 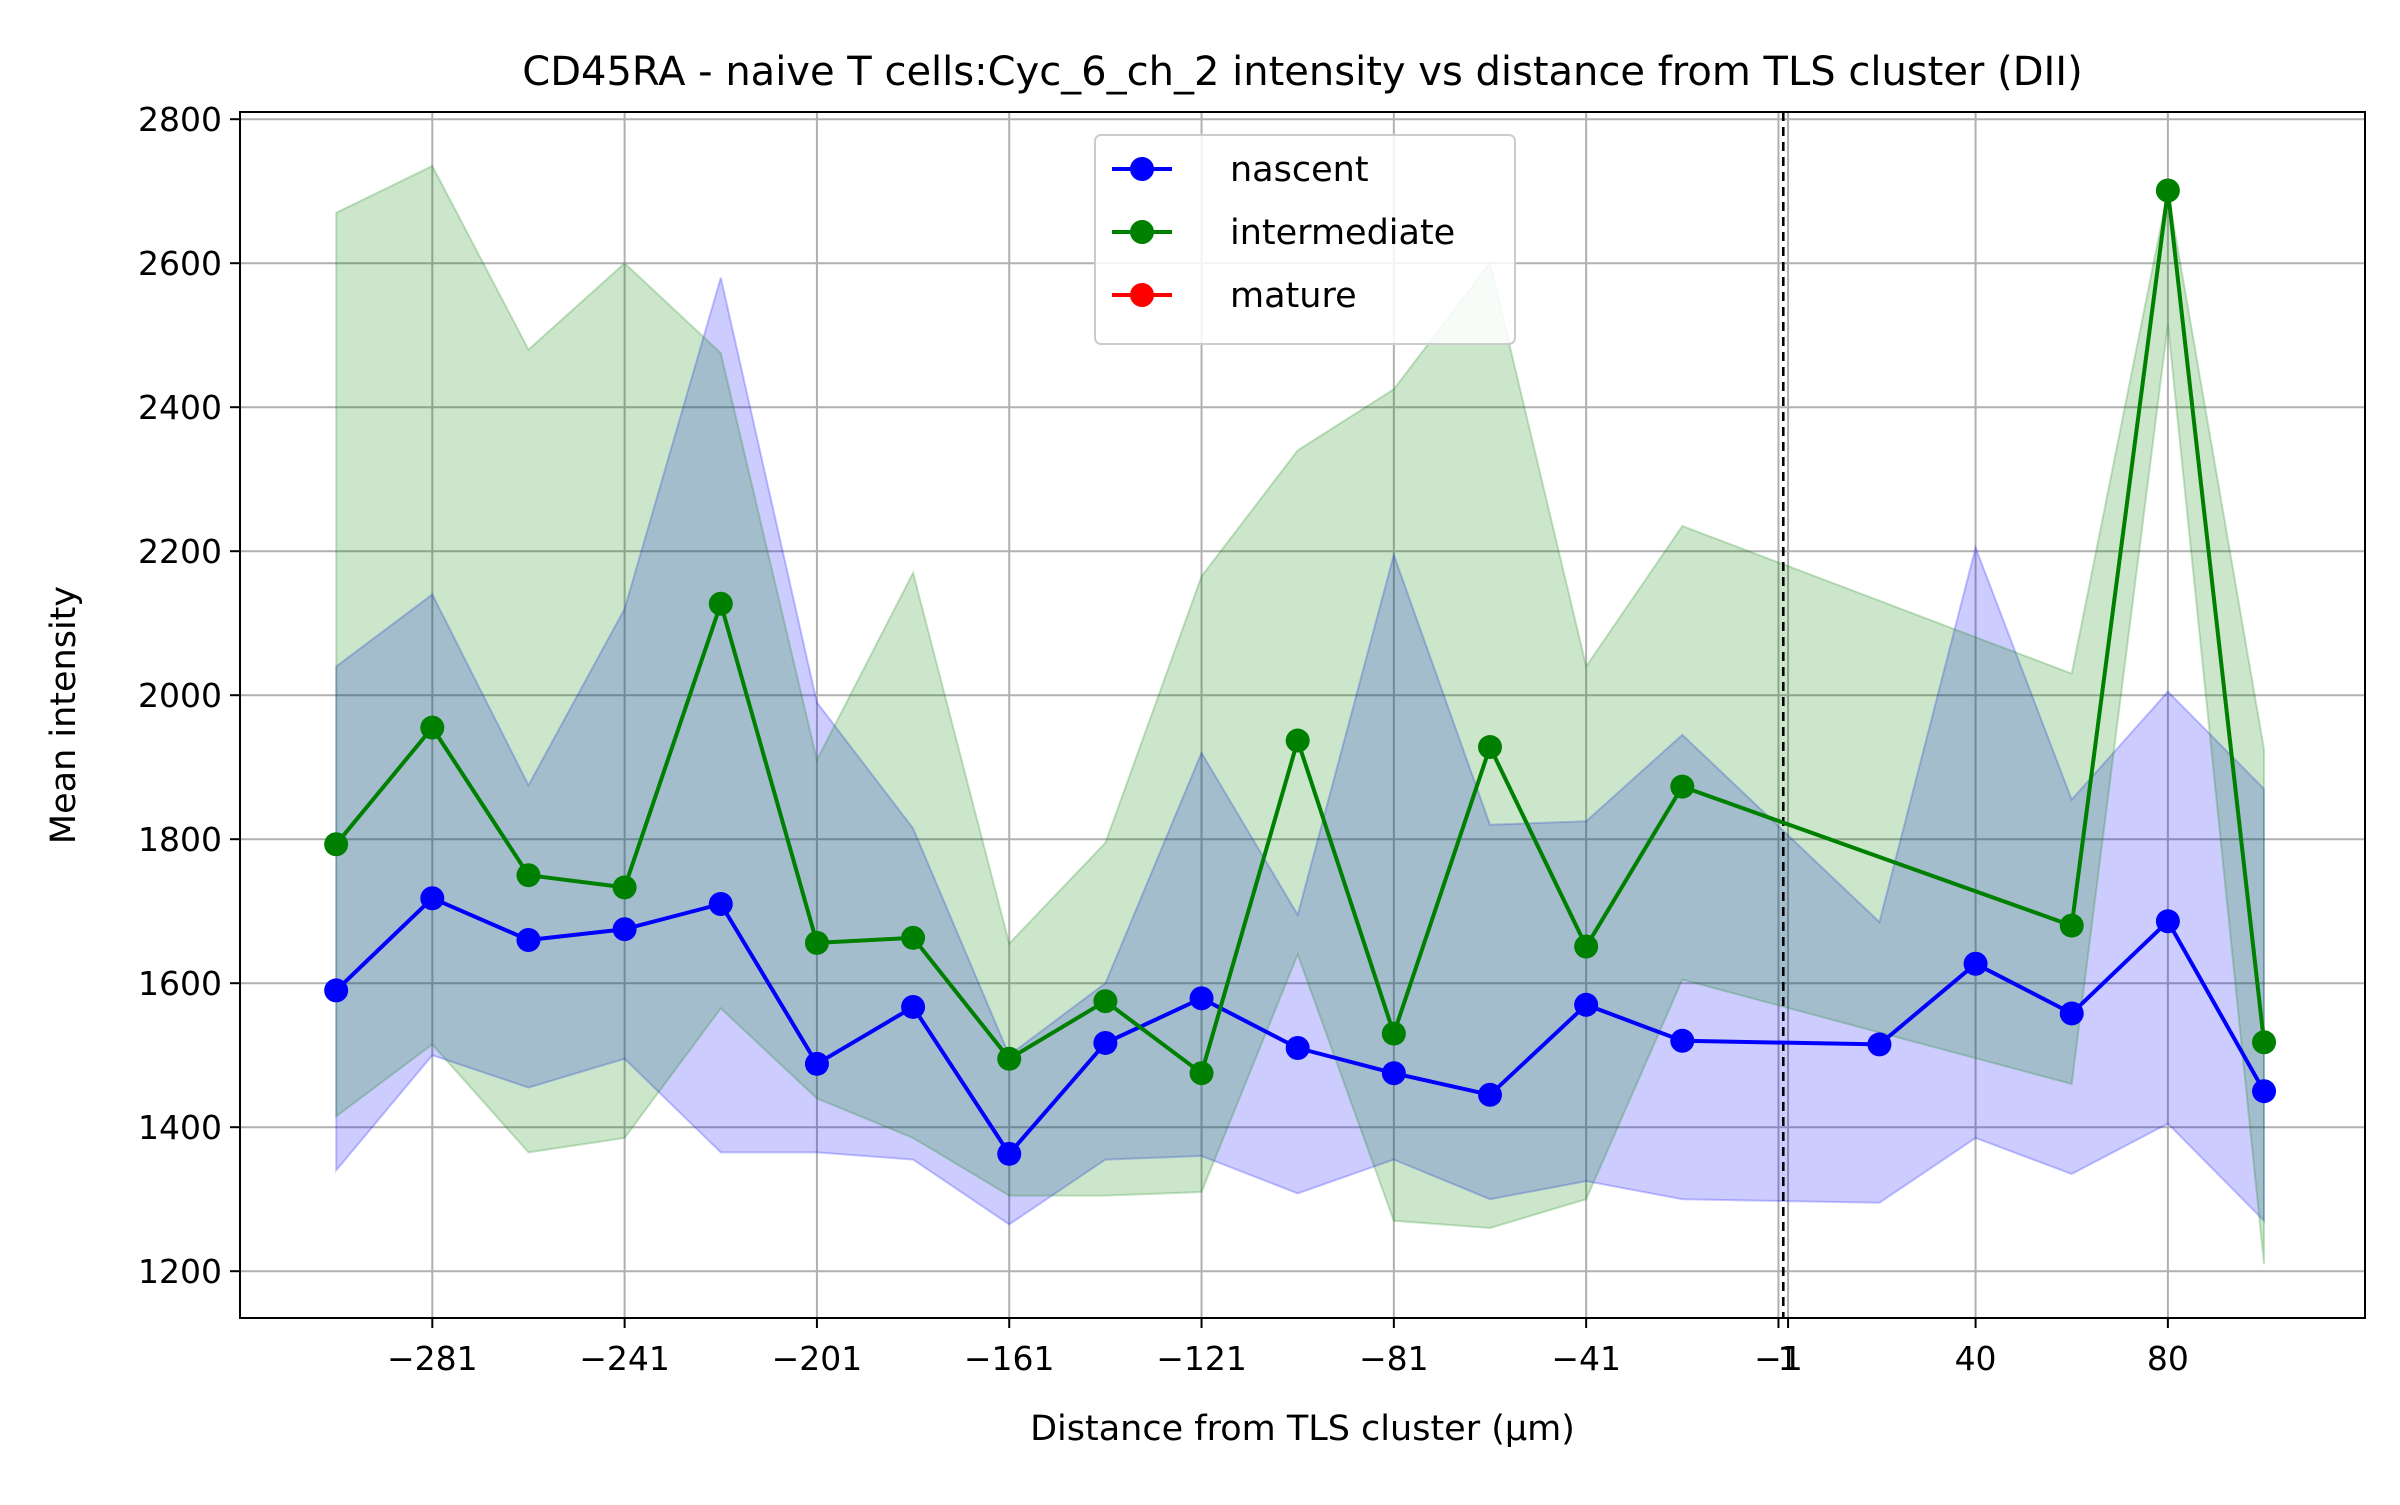 What do you see at coordinates (1009, 1358) in the screenshot?
I see `x-tick-label: −161` at bounding box center [1009, 1358].